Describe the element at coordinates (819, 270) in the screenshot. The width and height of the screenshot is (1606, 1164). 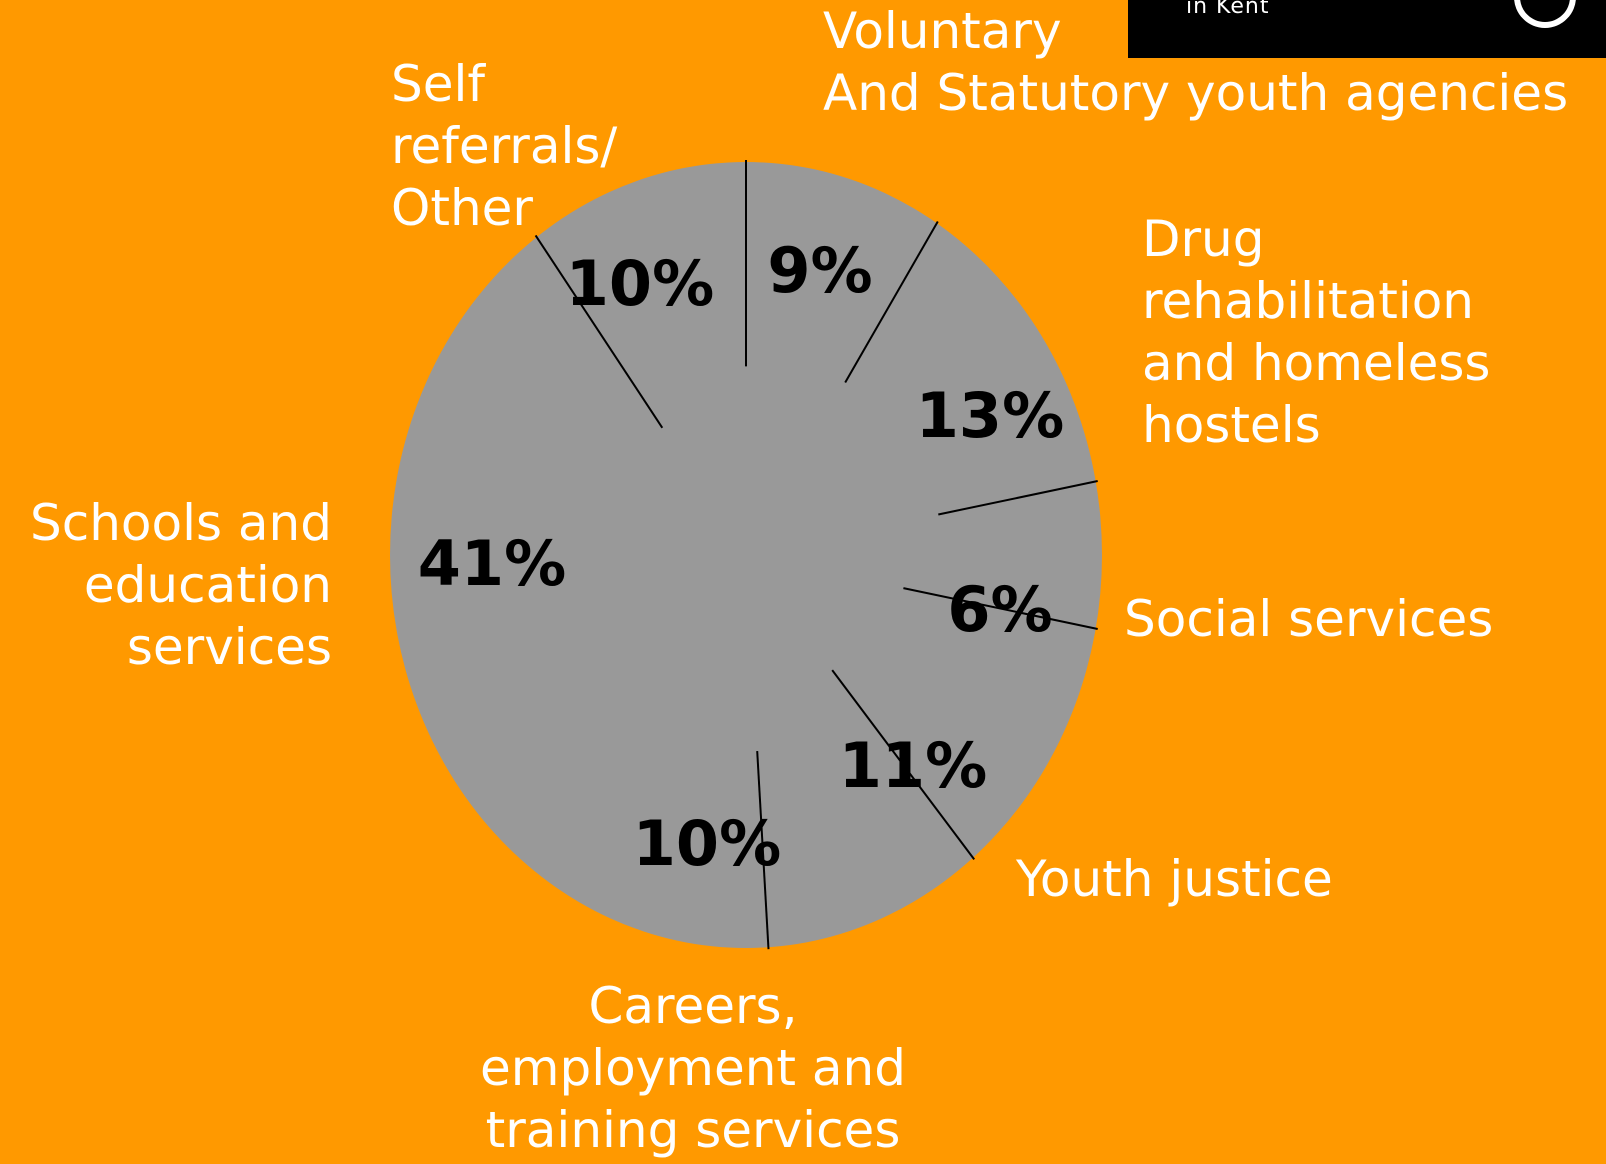
I see `slice-value-label: 9%` at that location.